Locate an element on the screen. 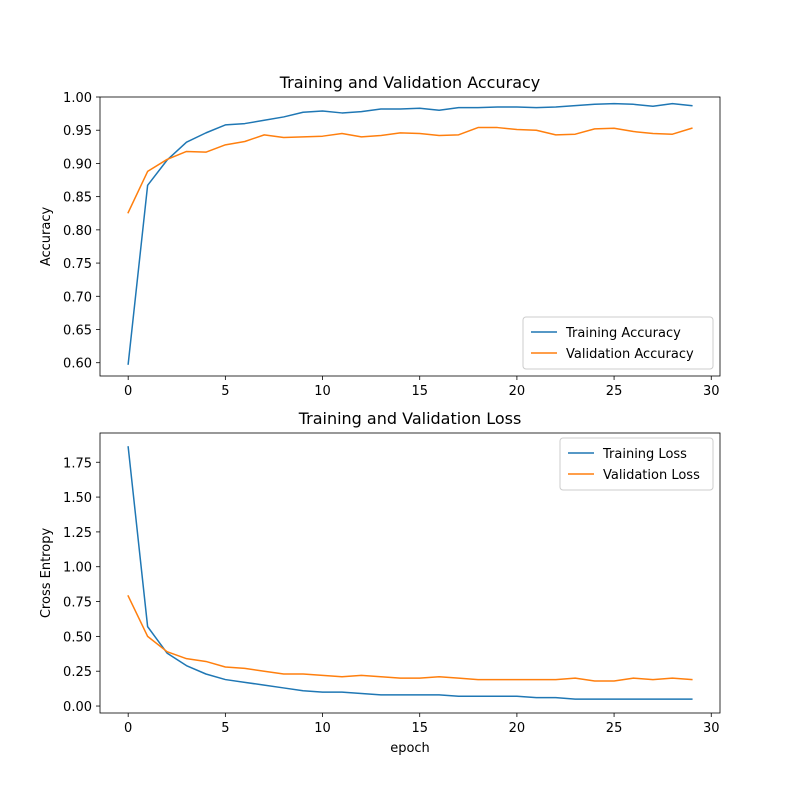 The width and height of the screenshot is (800, 800). loss-y-tick-label: 1.50 is located at coordinates (77, 498).